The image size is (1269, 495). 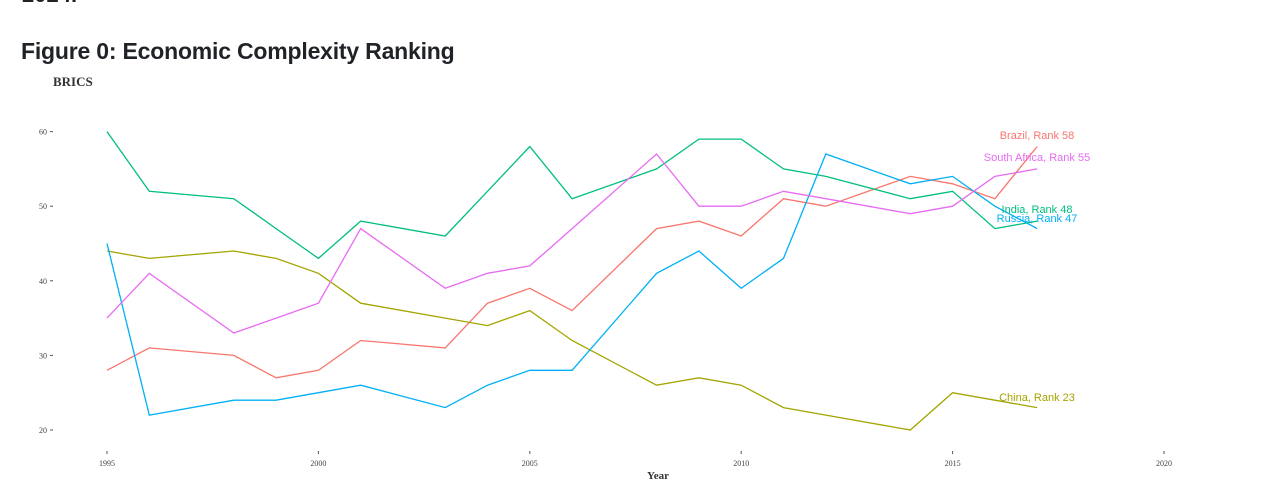 What do you see at coordinates (658, 476) in the screenshot?
I see `x-axis-label: Year` at bounding box center [658, 476].